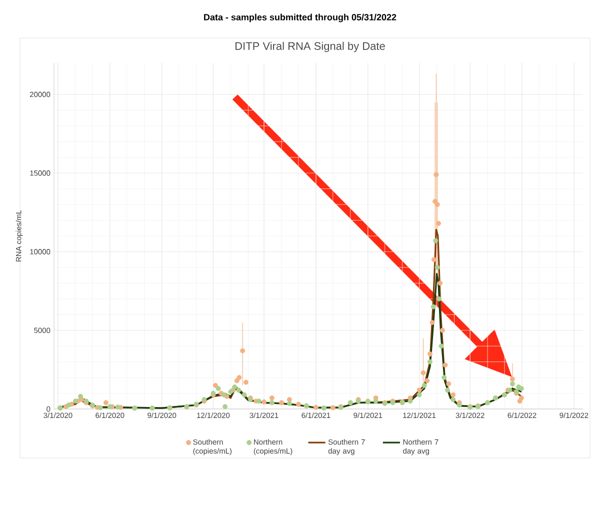 The image size is (600, 506). What do you see at coordinates (310, 47) in the screenshot?
I see `chart-subtitle: DITP Viral RNA Signal by Date` at bounding box center [310, 47].